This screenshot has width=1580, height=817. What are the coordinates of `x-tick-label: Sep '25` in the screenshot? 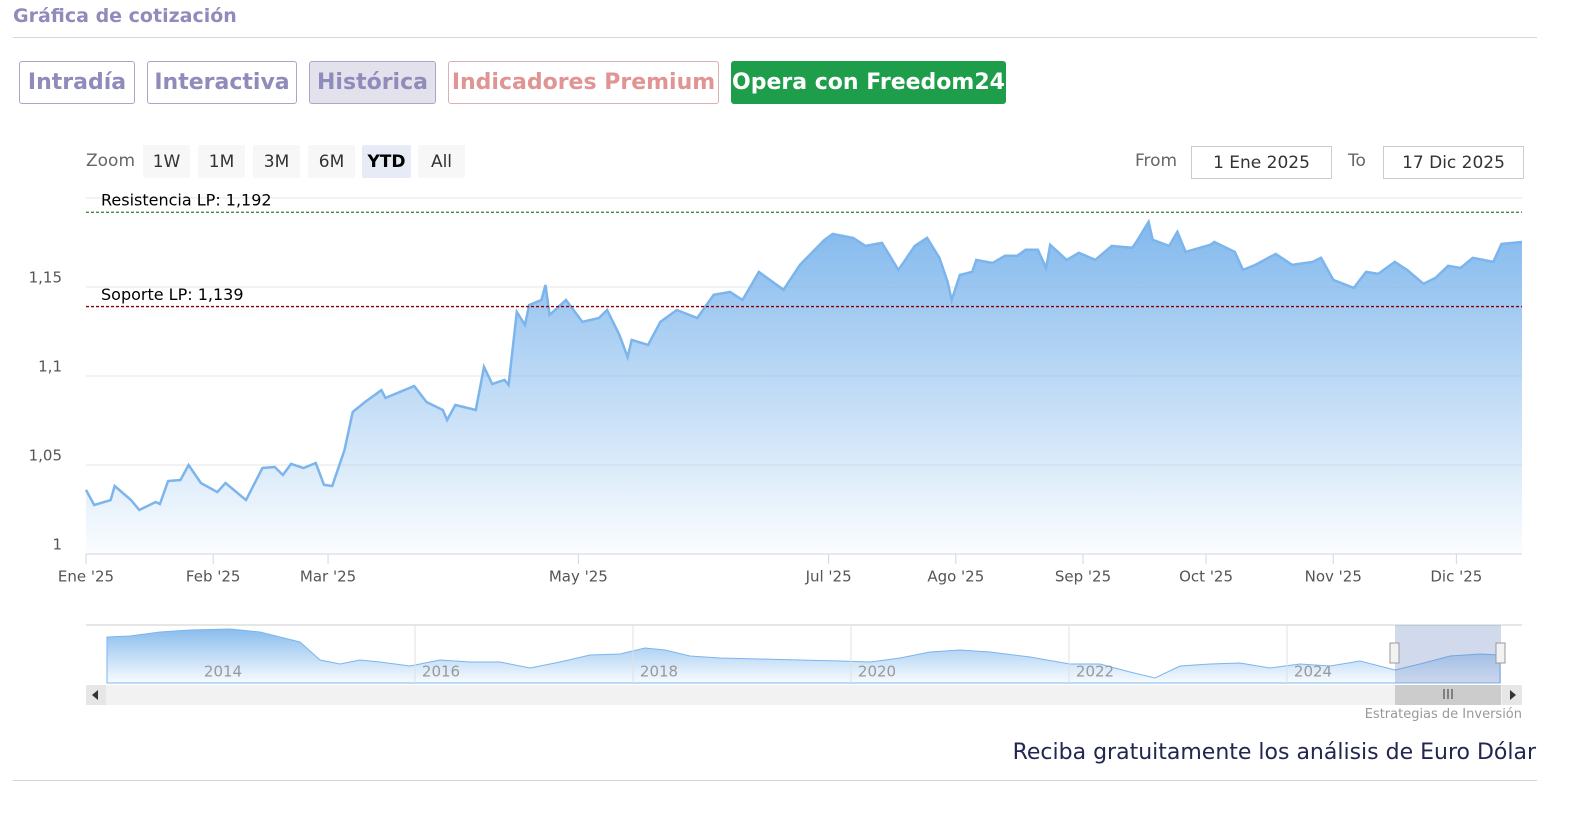 It's located at (1083, 577).